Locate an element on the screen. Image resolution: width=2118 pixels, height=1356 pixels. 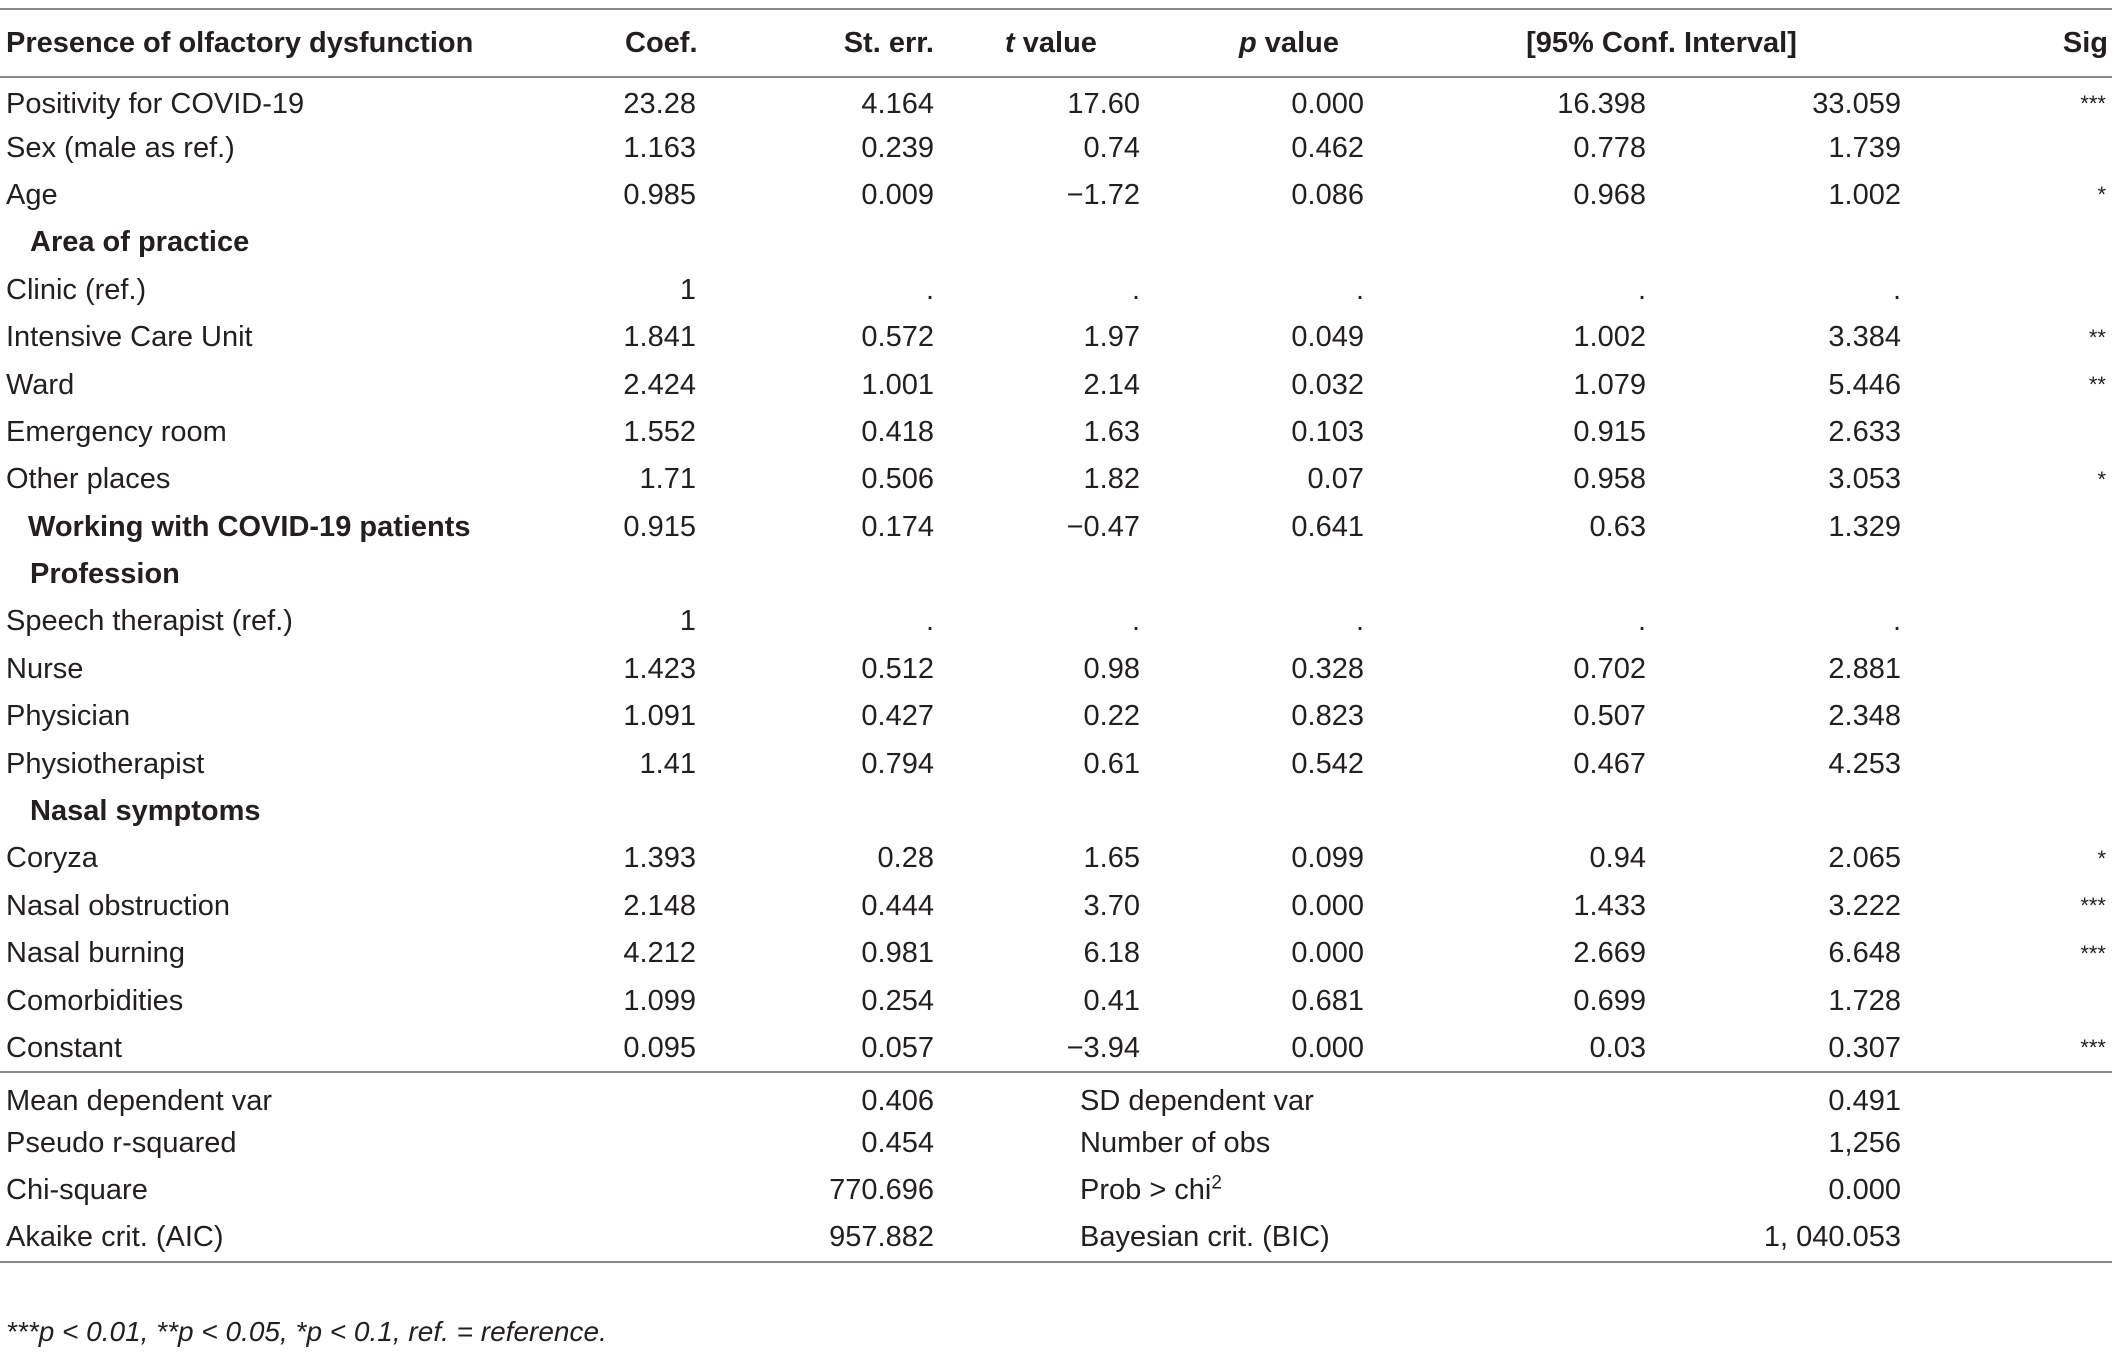
cell-p-value: 0.542 is located at coordinates (1327, 763).